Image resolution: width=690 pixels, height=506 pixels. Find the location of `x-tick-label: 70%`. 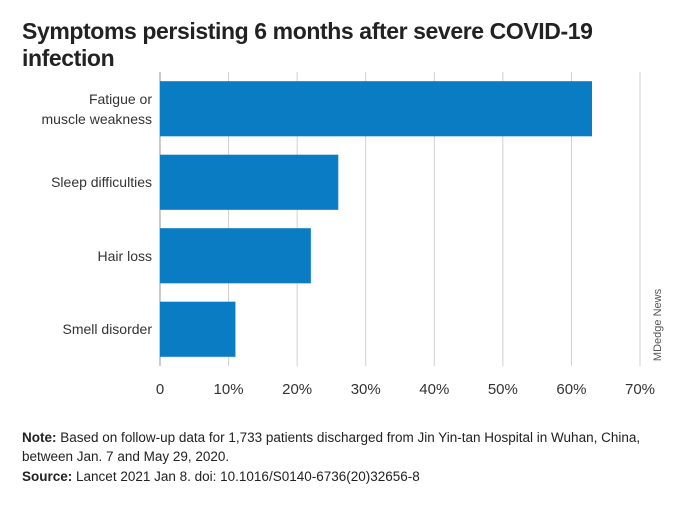

x-tick-label: 70% is located at coordinates (640, 389).